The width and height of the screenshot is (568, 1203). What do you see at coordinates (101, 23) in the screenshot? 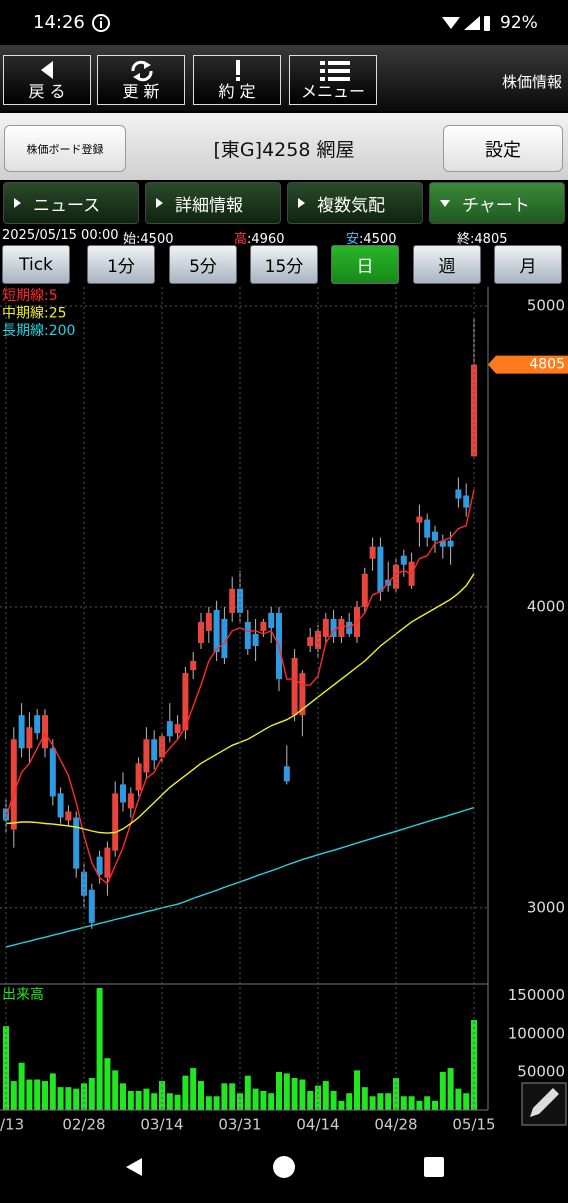
I see `info-icon` at bounding box center [101, 23].